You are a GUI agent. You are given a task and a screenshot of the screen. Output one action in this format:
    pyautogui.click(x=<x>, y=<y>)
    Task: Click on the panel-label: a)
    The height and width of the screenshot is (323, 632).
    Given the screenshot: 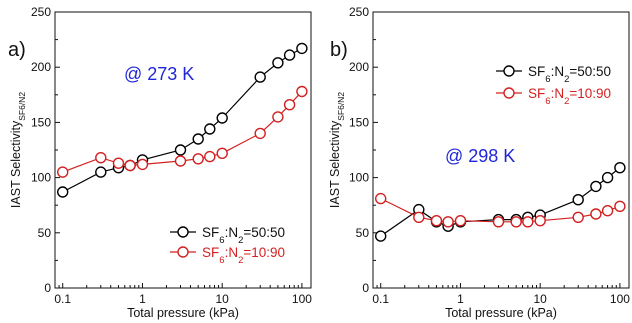 What is the action you would take?
    pyautogui.click(x=17, y=50)
    